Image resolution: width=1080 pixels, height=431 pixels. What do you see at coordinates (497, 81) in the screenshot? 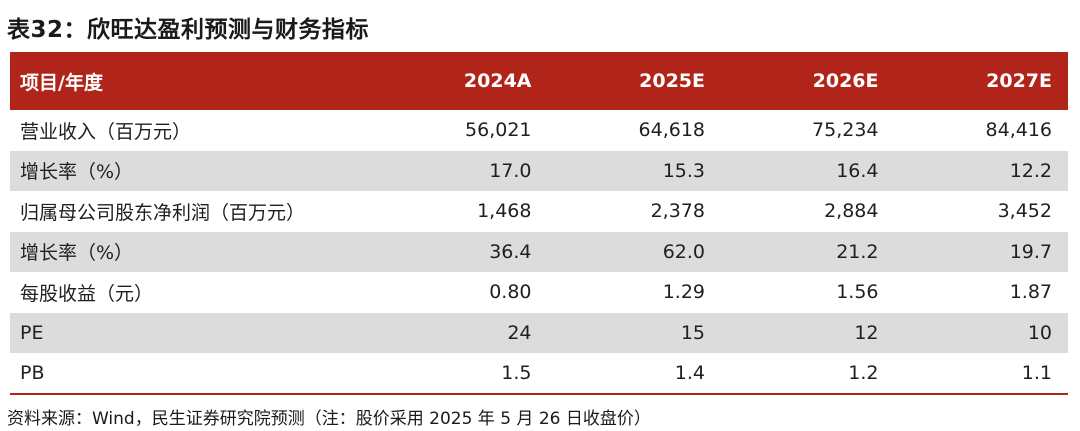
I see `header-2024a: 2024A` at bounding box center [497, 81].